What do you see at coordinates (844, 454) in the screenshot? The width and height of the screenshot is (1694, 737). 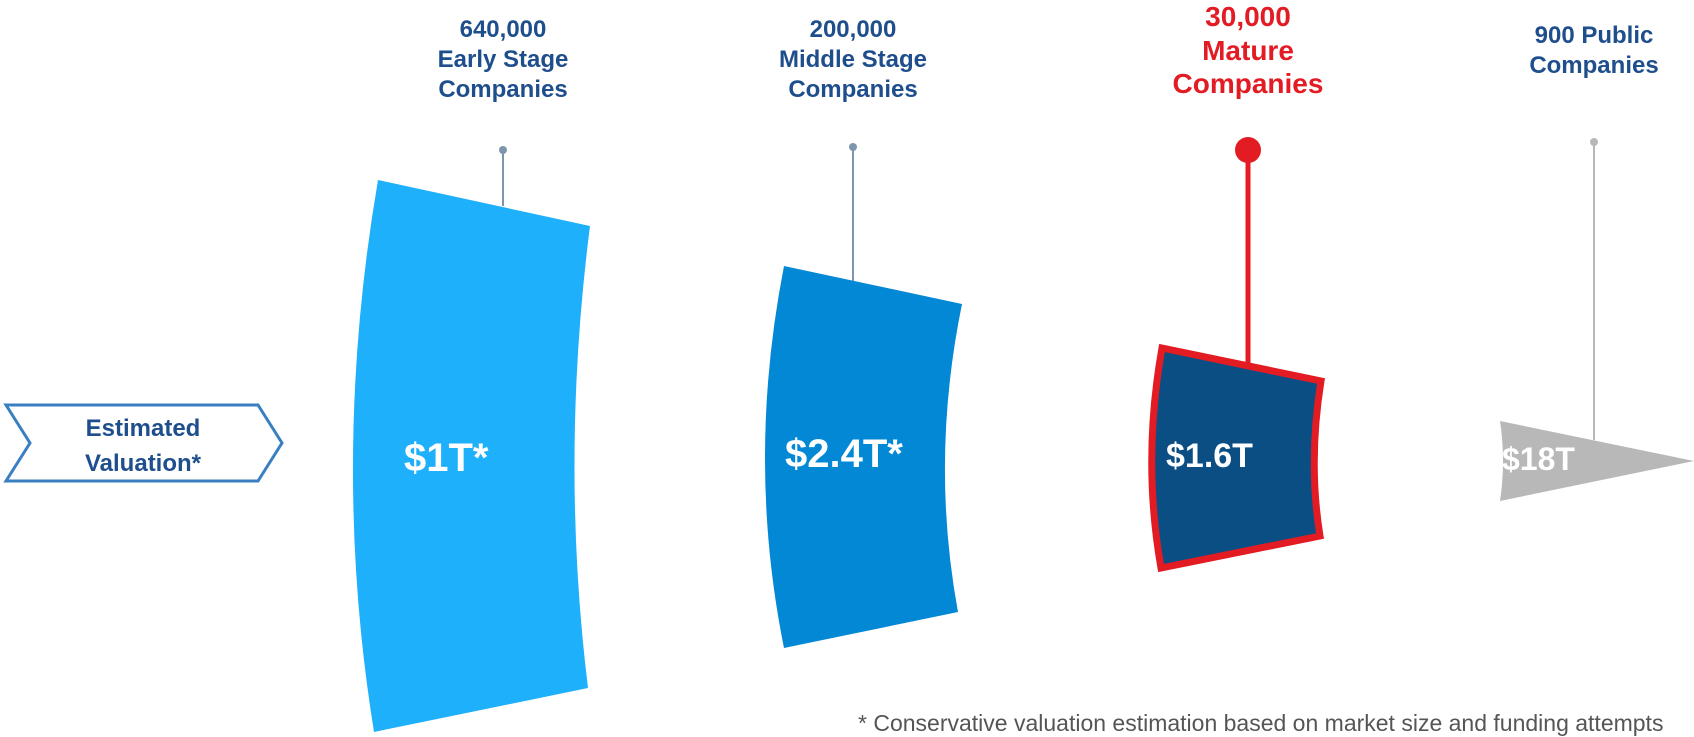 I see `middle-stage-value: $2.4T*` at bounding box center [844, 454].